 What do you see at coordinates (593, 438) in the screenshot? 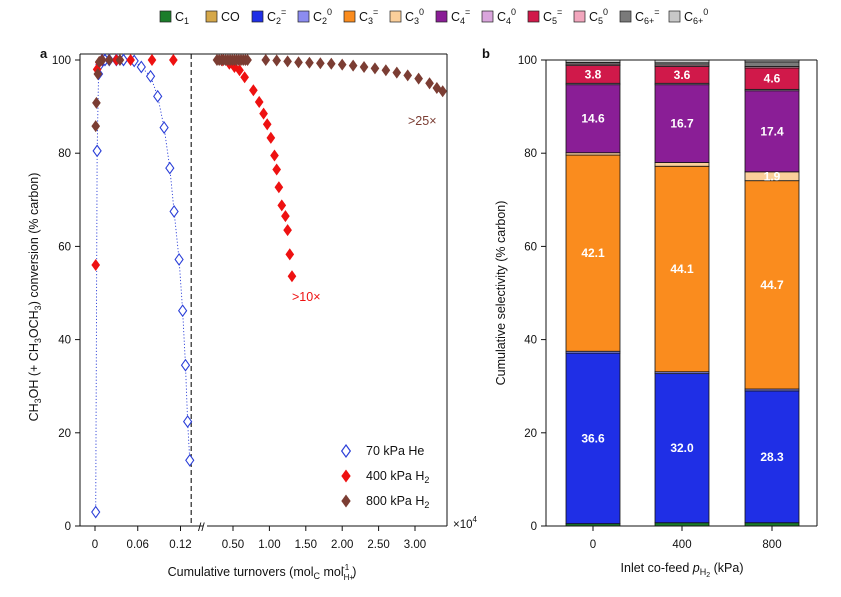
I see `bar-data-label: 36.6` at bounding box center [593, 438].